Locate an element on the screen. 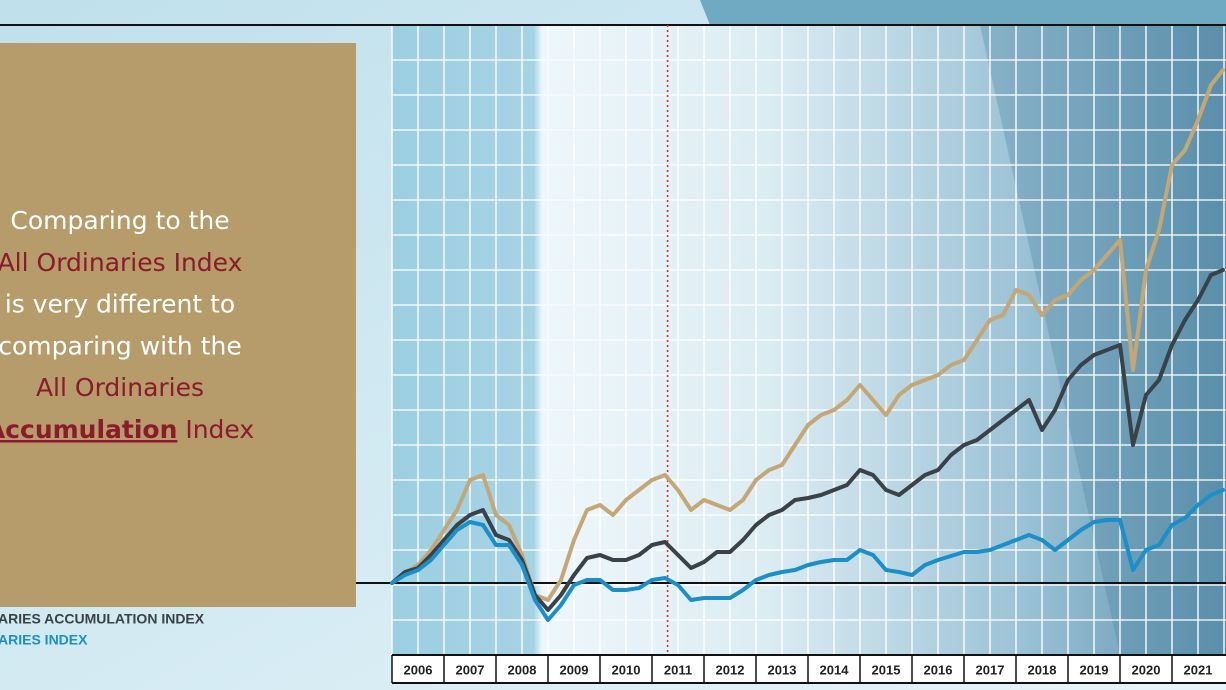  callout-line: All Ordinaries is located at coordinates (120, 387).